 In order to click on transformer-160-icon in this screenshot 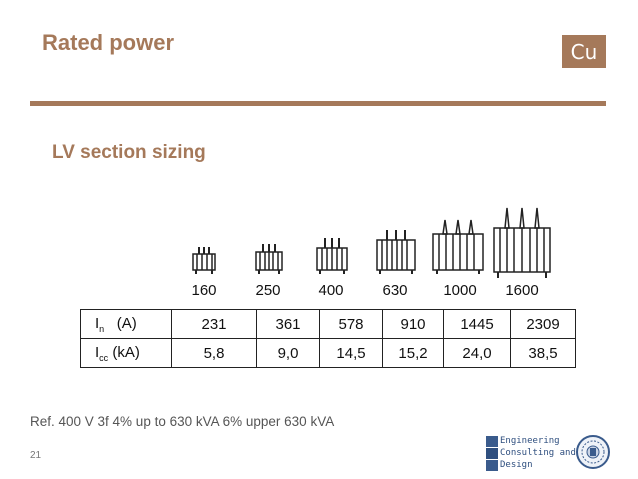, I will do `click(204, 260)`.